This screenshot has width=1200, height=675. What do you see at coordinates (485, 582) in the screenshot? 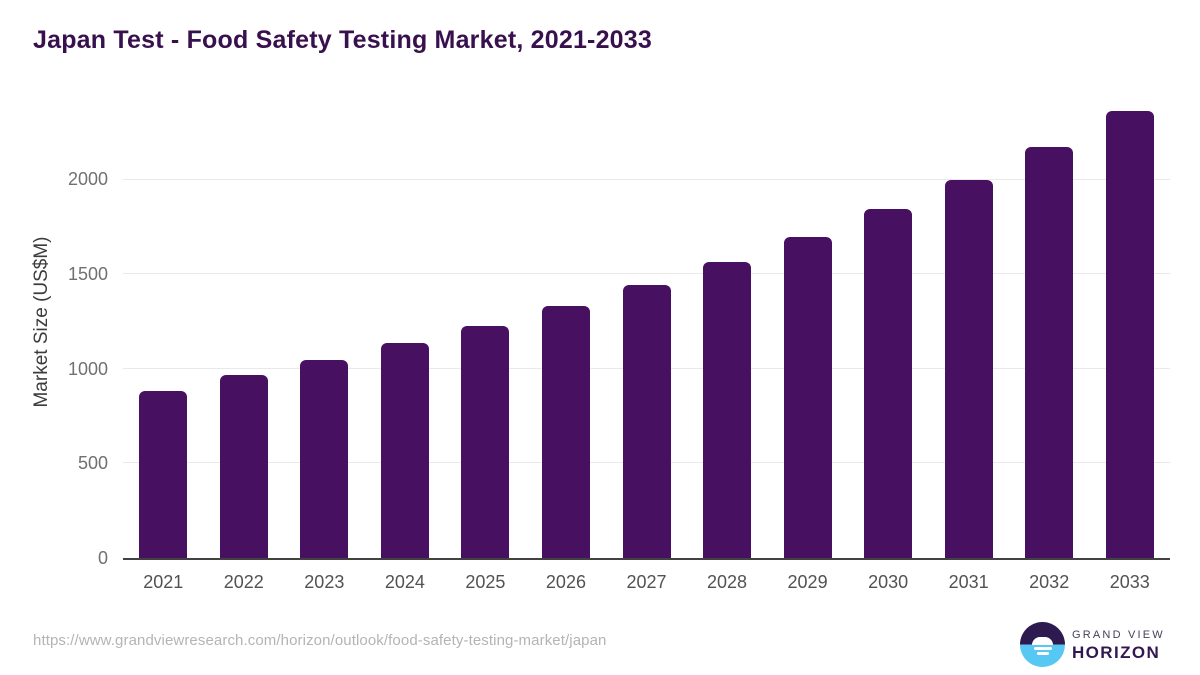
I see `x-tick-label-2025: 2025` at bounding box center [485, 582].